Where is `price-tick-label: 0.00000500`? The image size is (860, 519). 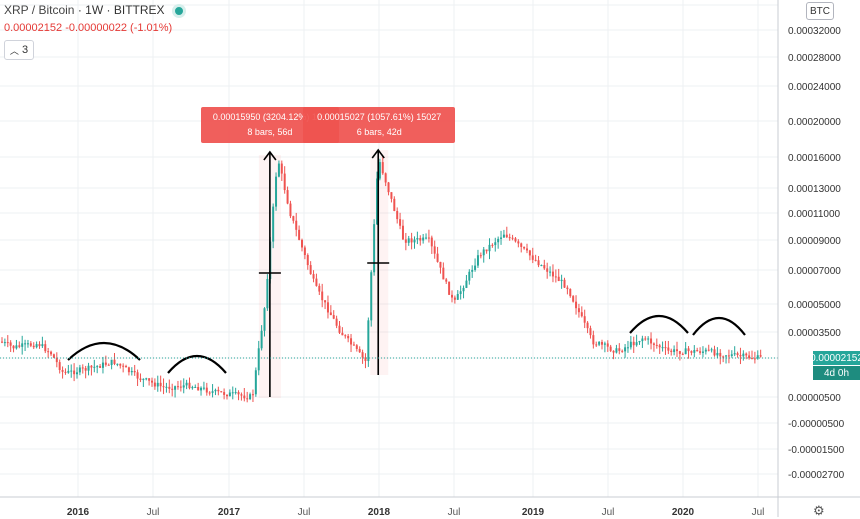
price-tick-label: 0.00000500 is located at coordinates (814, 398).